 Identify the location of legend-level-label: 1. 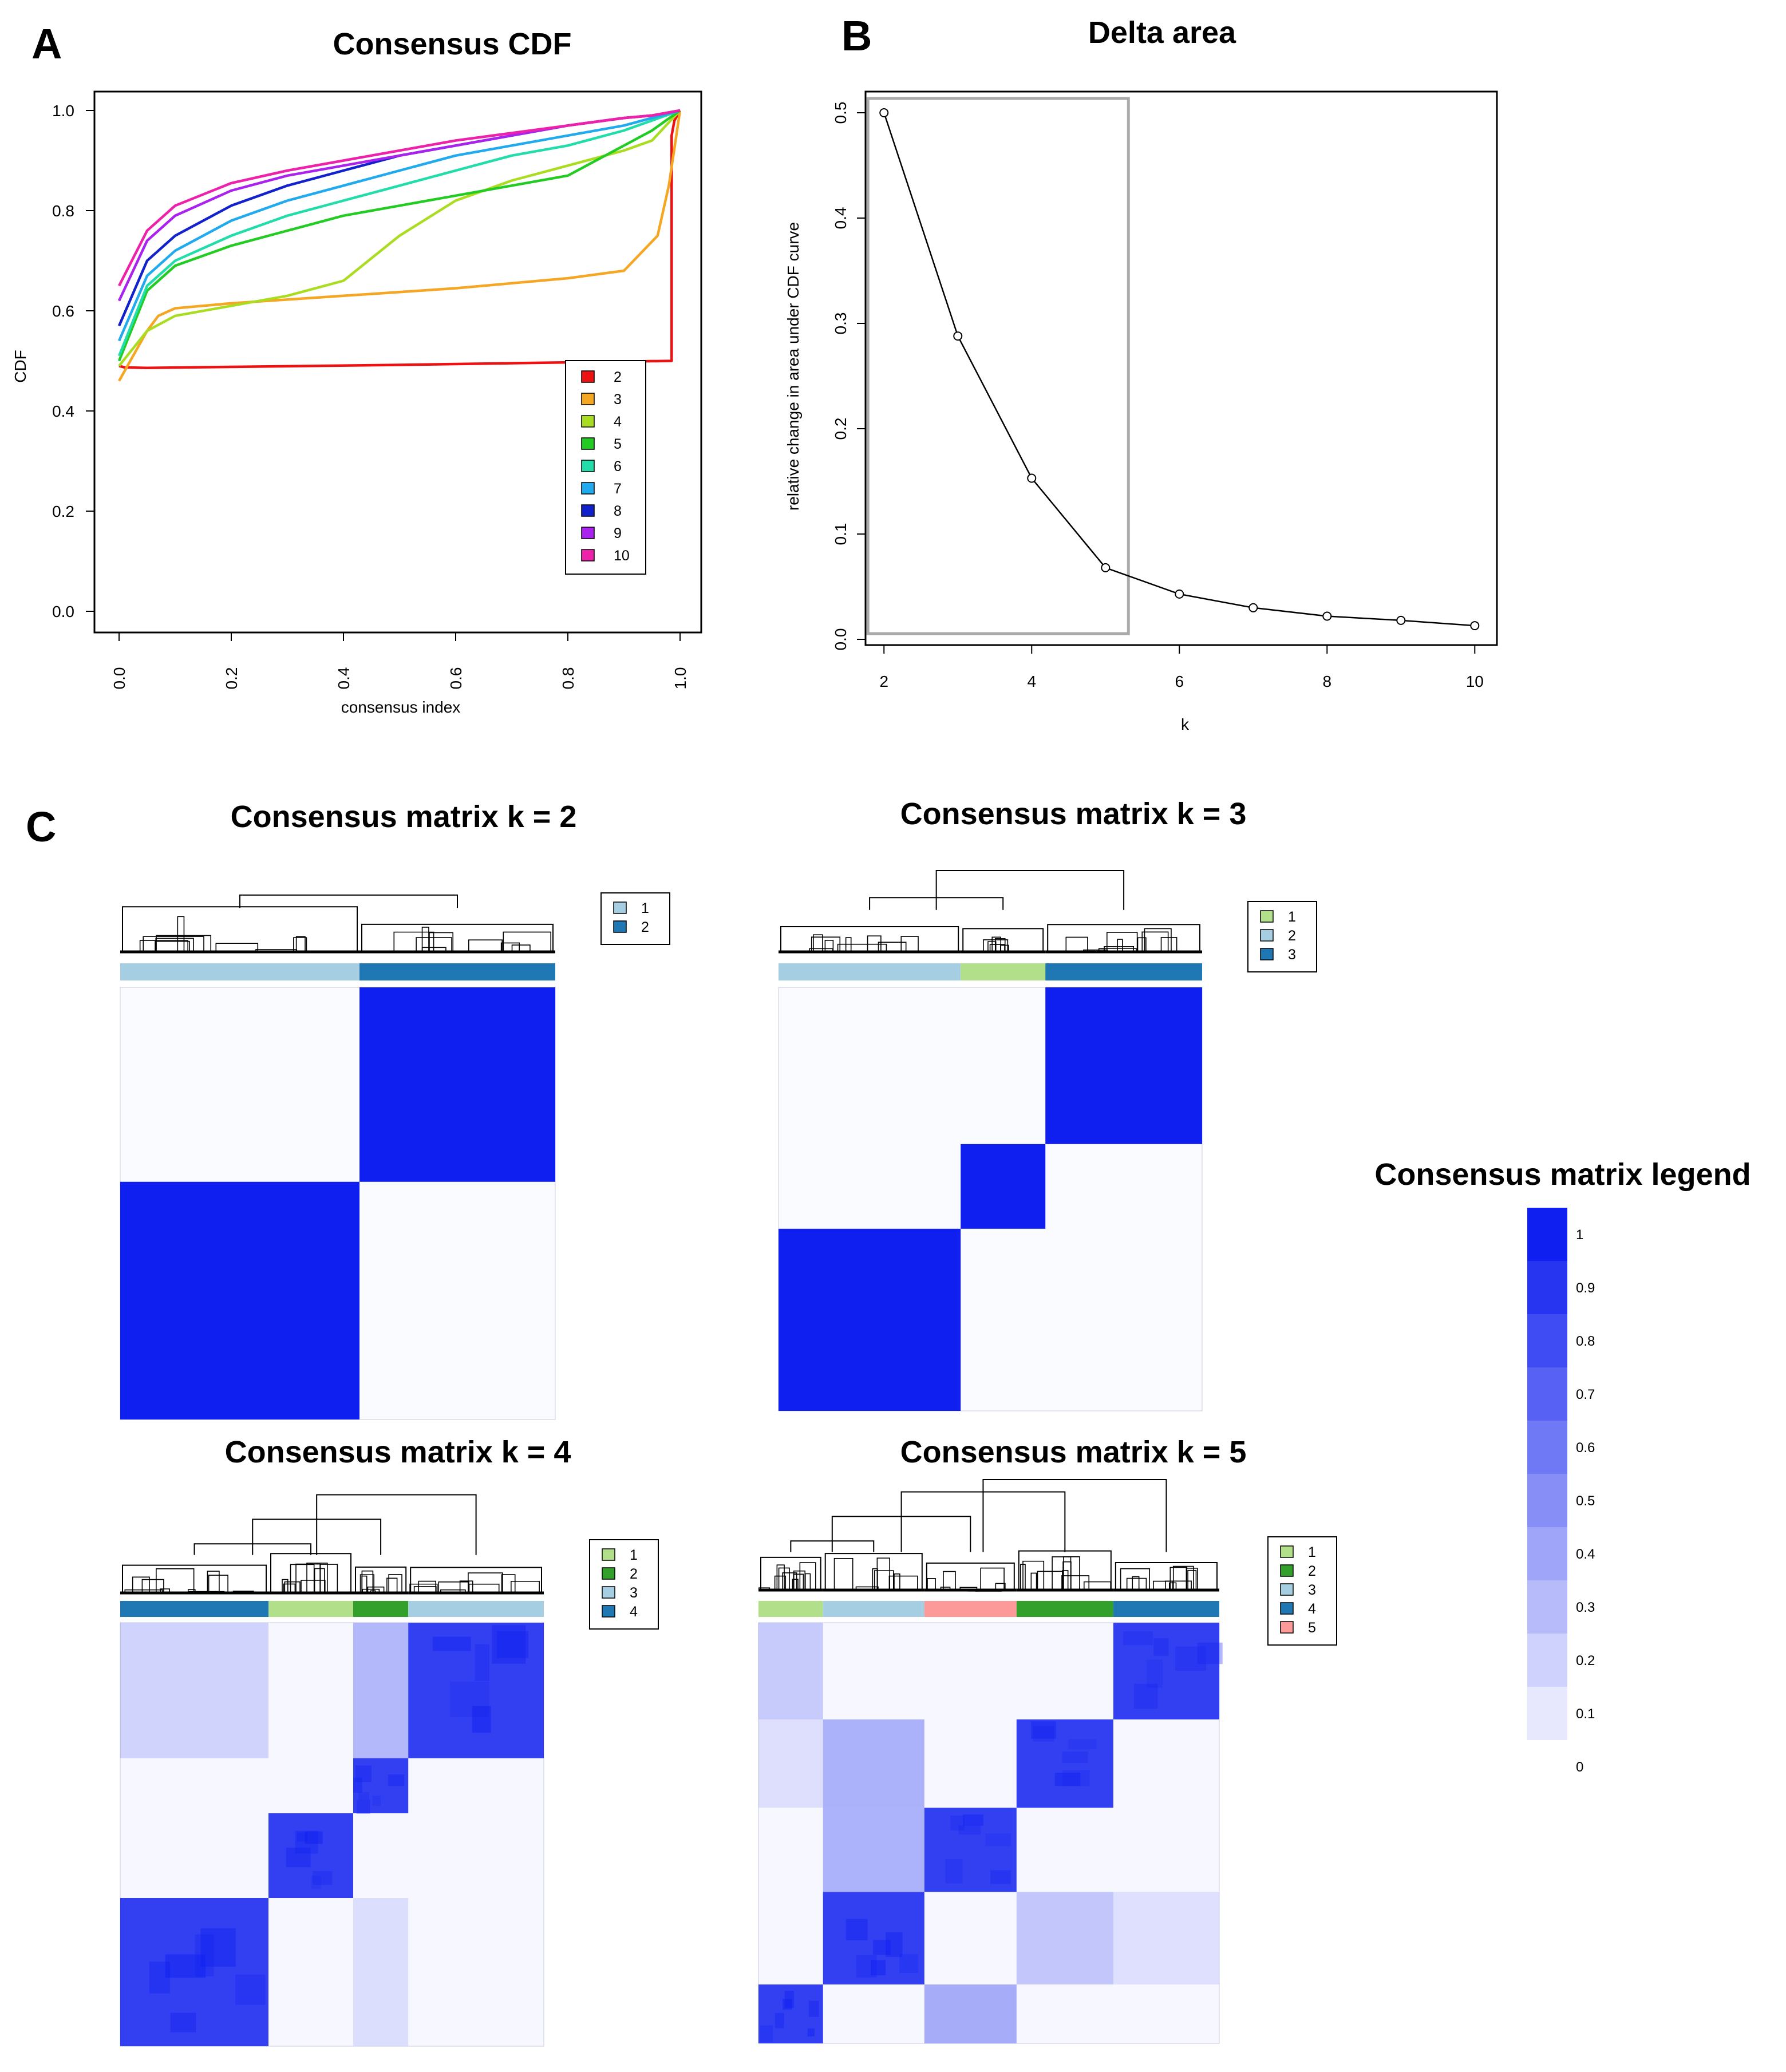
(1579, 1235).